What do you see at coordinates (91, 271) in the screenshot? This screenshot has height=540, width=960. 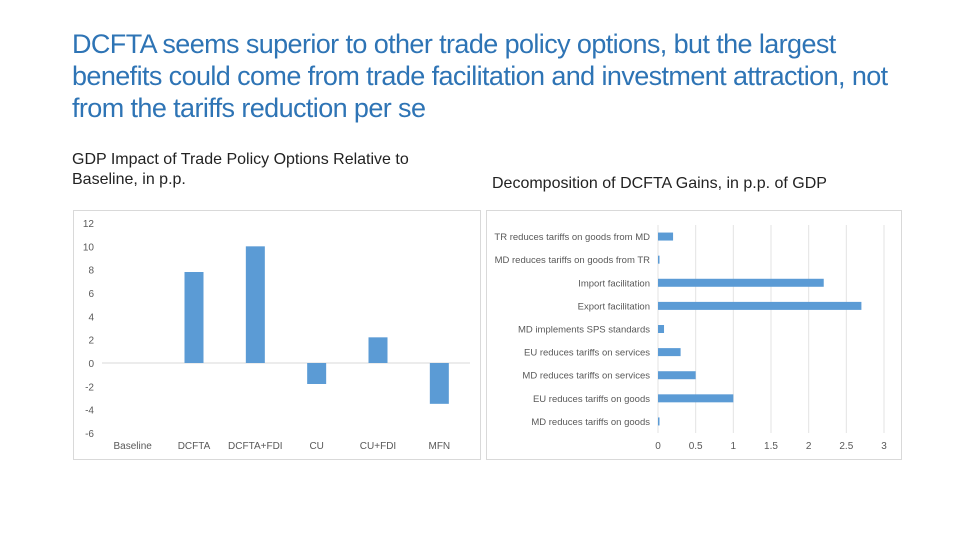 I see `y-tick-label: 8` at bounding box center [91, 271].